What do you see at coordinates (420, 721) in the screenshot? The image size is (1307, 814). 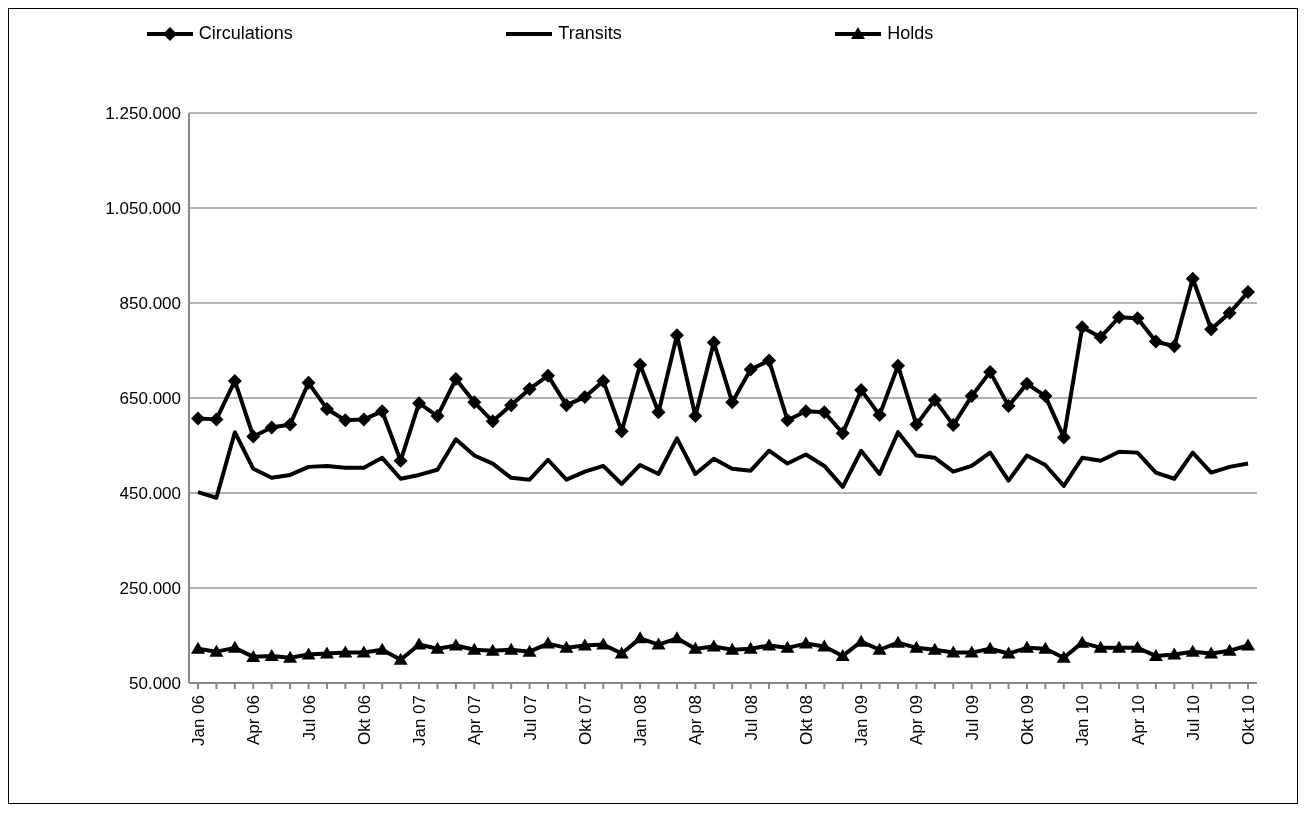 I see `x-tick-label: Jan 07` at bounding box center [420, 721].